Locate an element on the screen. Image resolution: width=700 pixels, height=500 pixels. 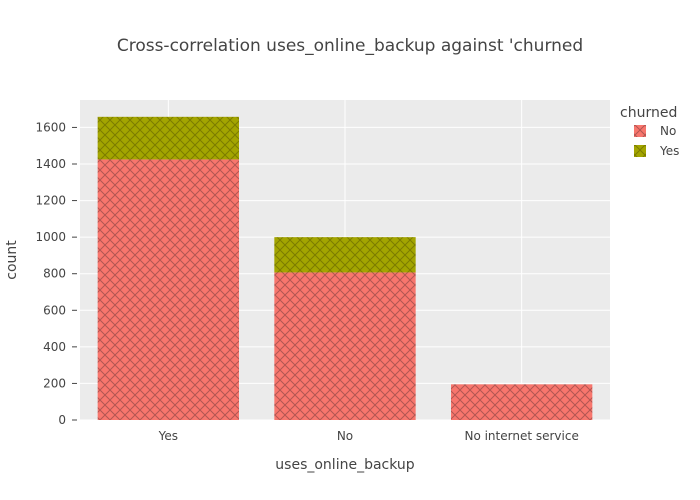
y-tick-label: 600 is located at coordinates (54, 310).